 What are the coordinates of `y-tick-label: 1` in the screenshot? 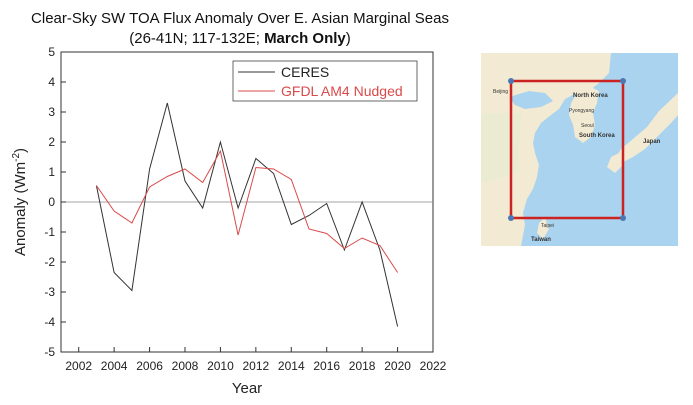 It's located at (51, 172).